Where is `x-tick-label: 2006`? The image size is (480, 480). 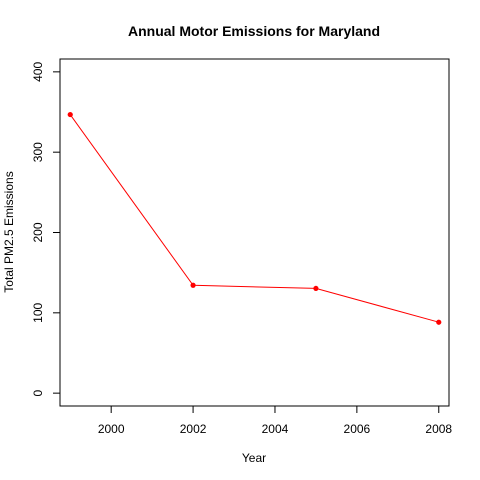
x-tick-label: 2006 is located at coordinates (357, 429).